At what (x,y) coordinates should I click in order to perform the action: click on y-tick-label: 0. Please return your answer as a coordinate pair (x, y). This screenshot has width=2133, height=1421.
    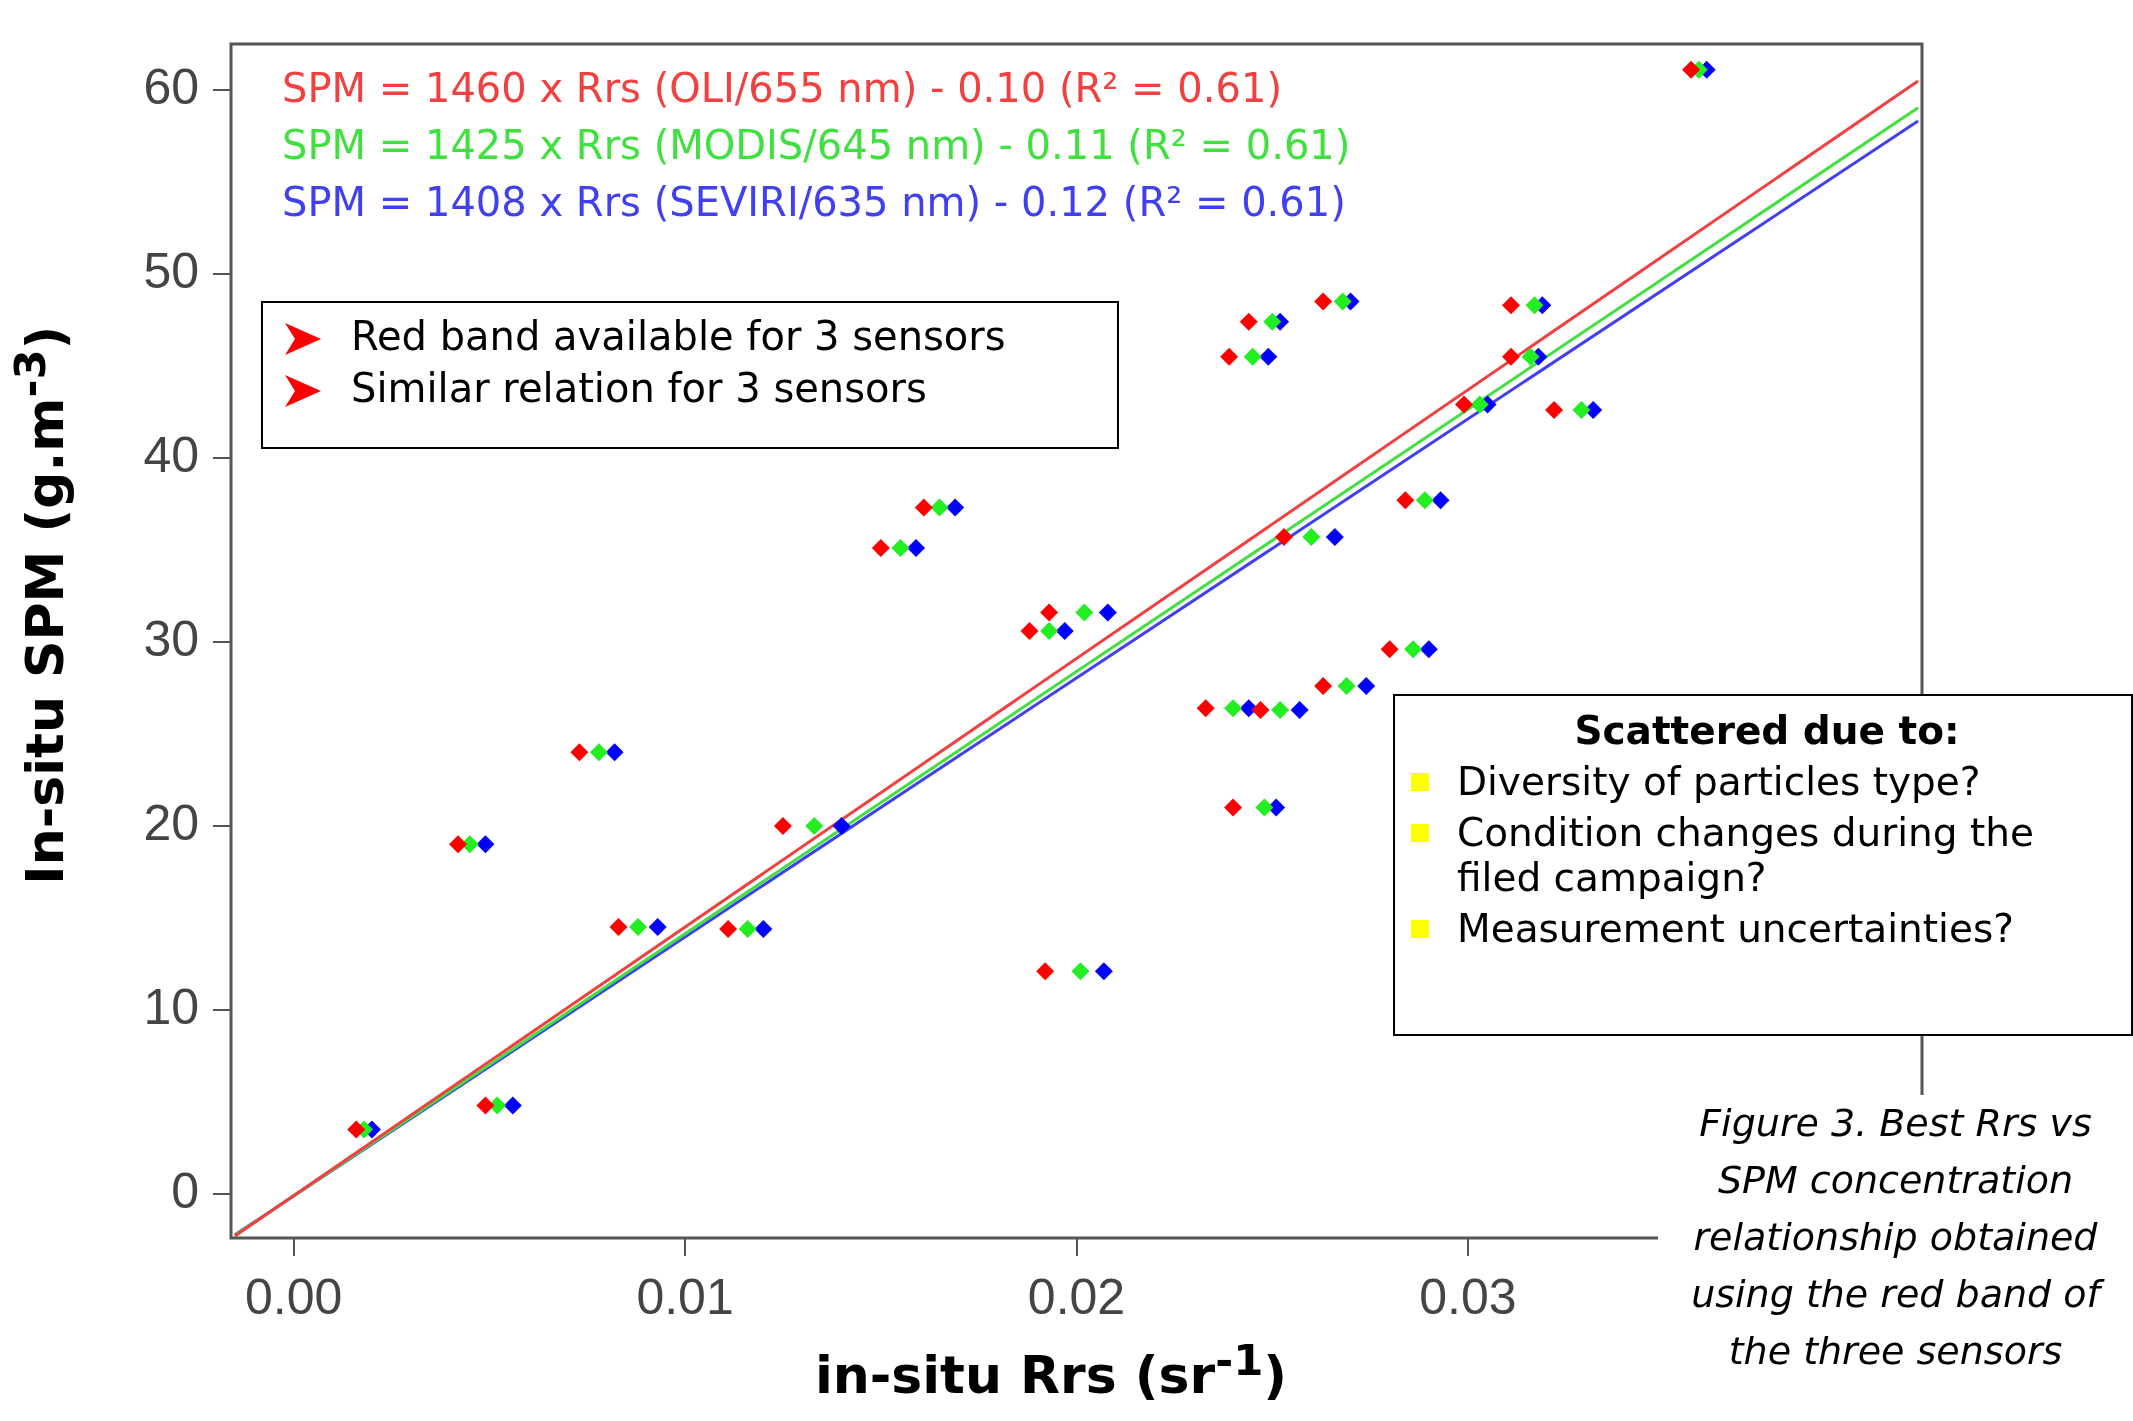
    Looking at the image, I should click on (185, 1190).